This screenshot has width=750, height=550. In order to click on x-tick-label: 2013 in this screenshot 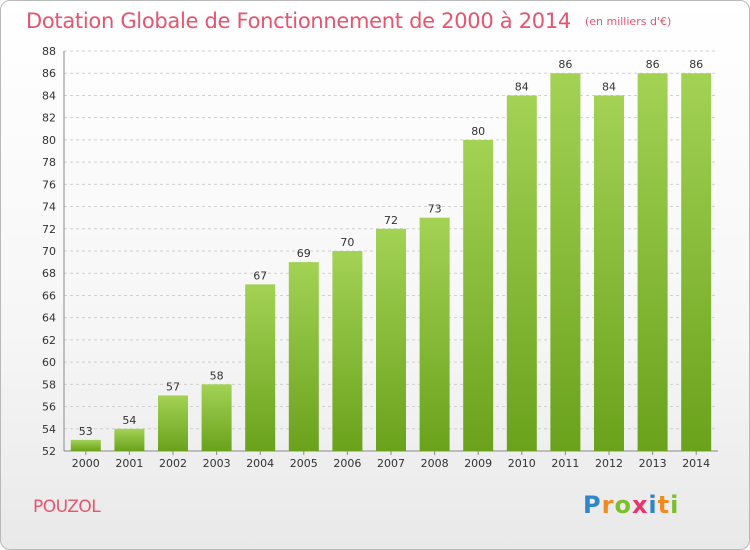, I will do `click(653, 463)`.